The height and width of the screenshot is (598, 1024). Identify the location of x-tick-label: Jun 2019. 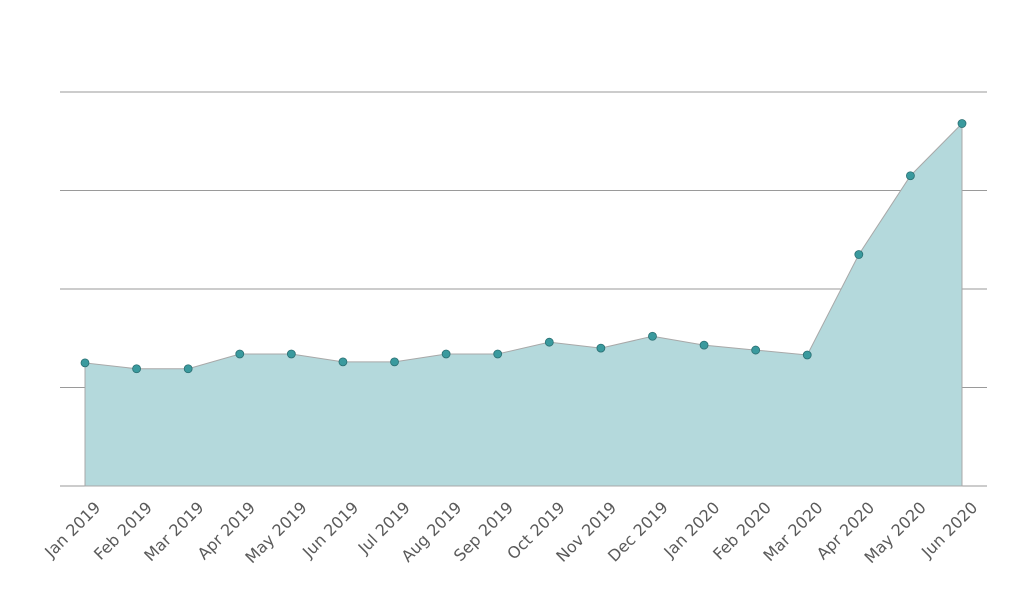
(330, 530).